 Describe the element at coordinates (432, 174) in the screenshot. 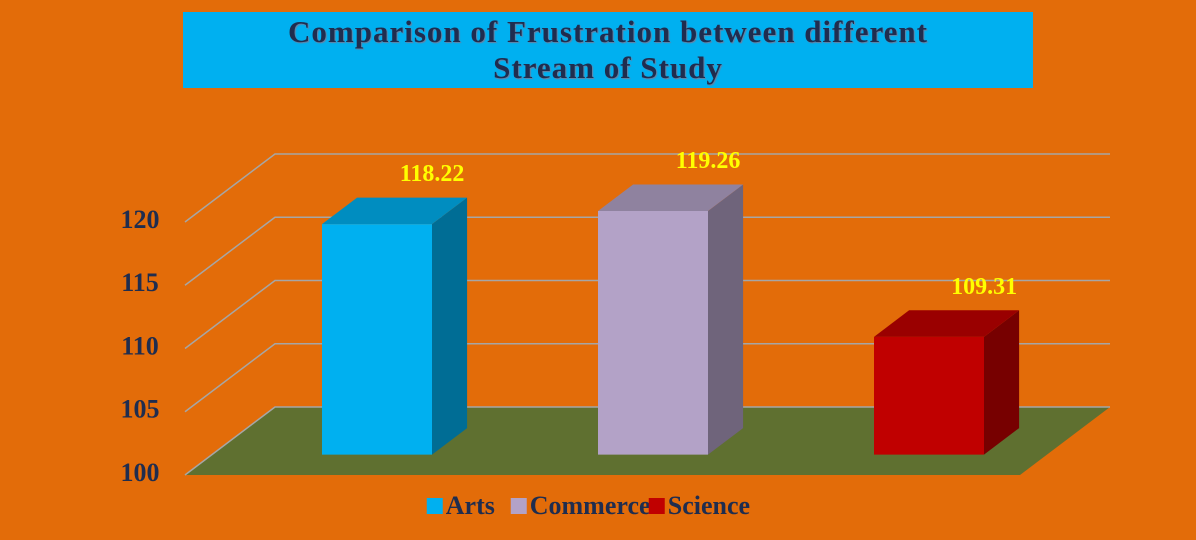

I see `data-label: 118.22` at that location.